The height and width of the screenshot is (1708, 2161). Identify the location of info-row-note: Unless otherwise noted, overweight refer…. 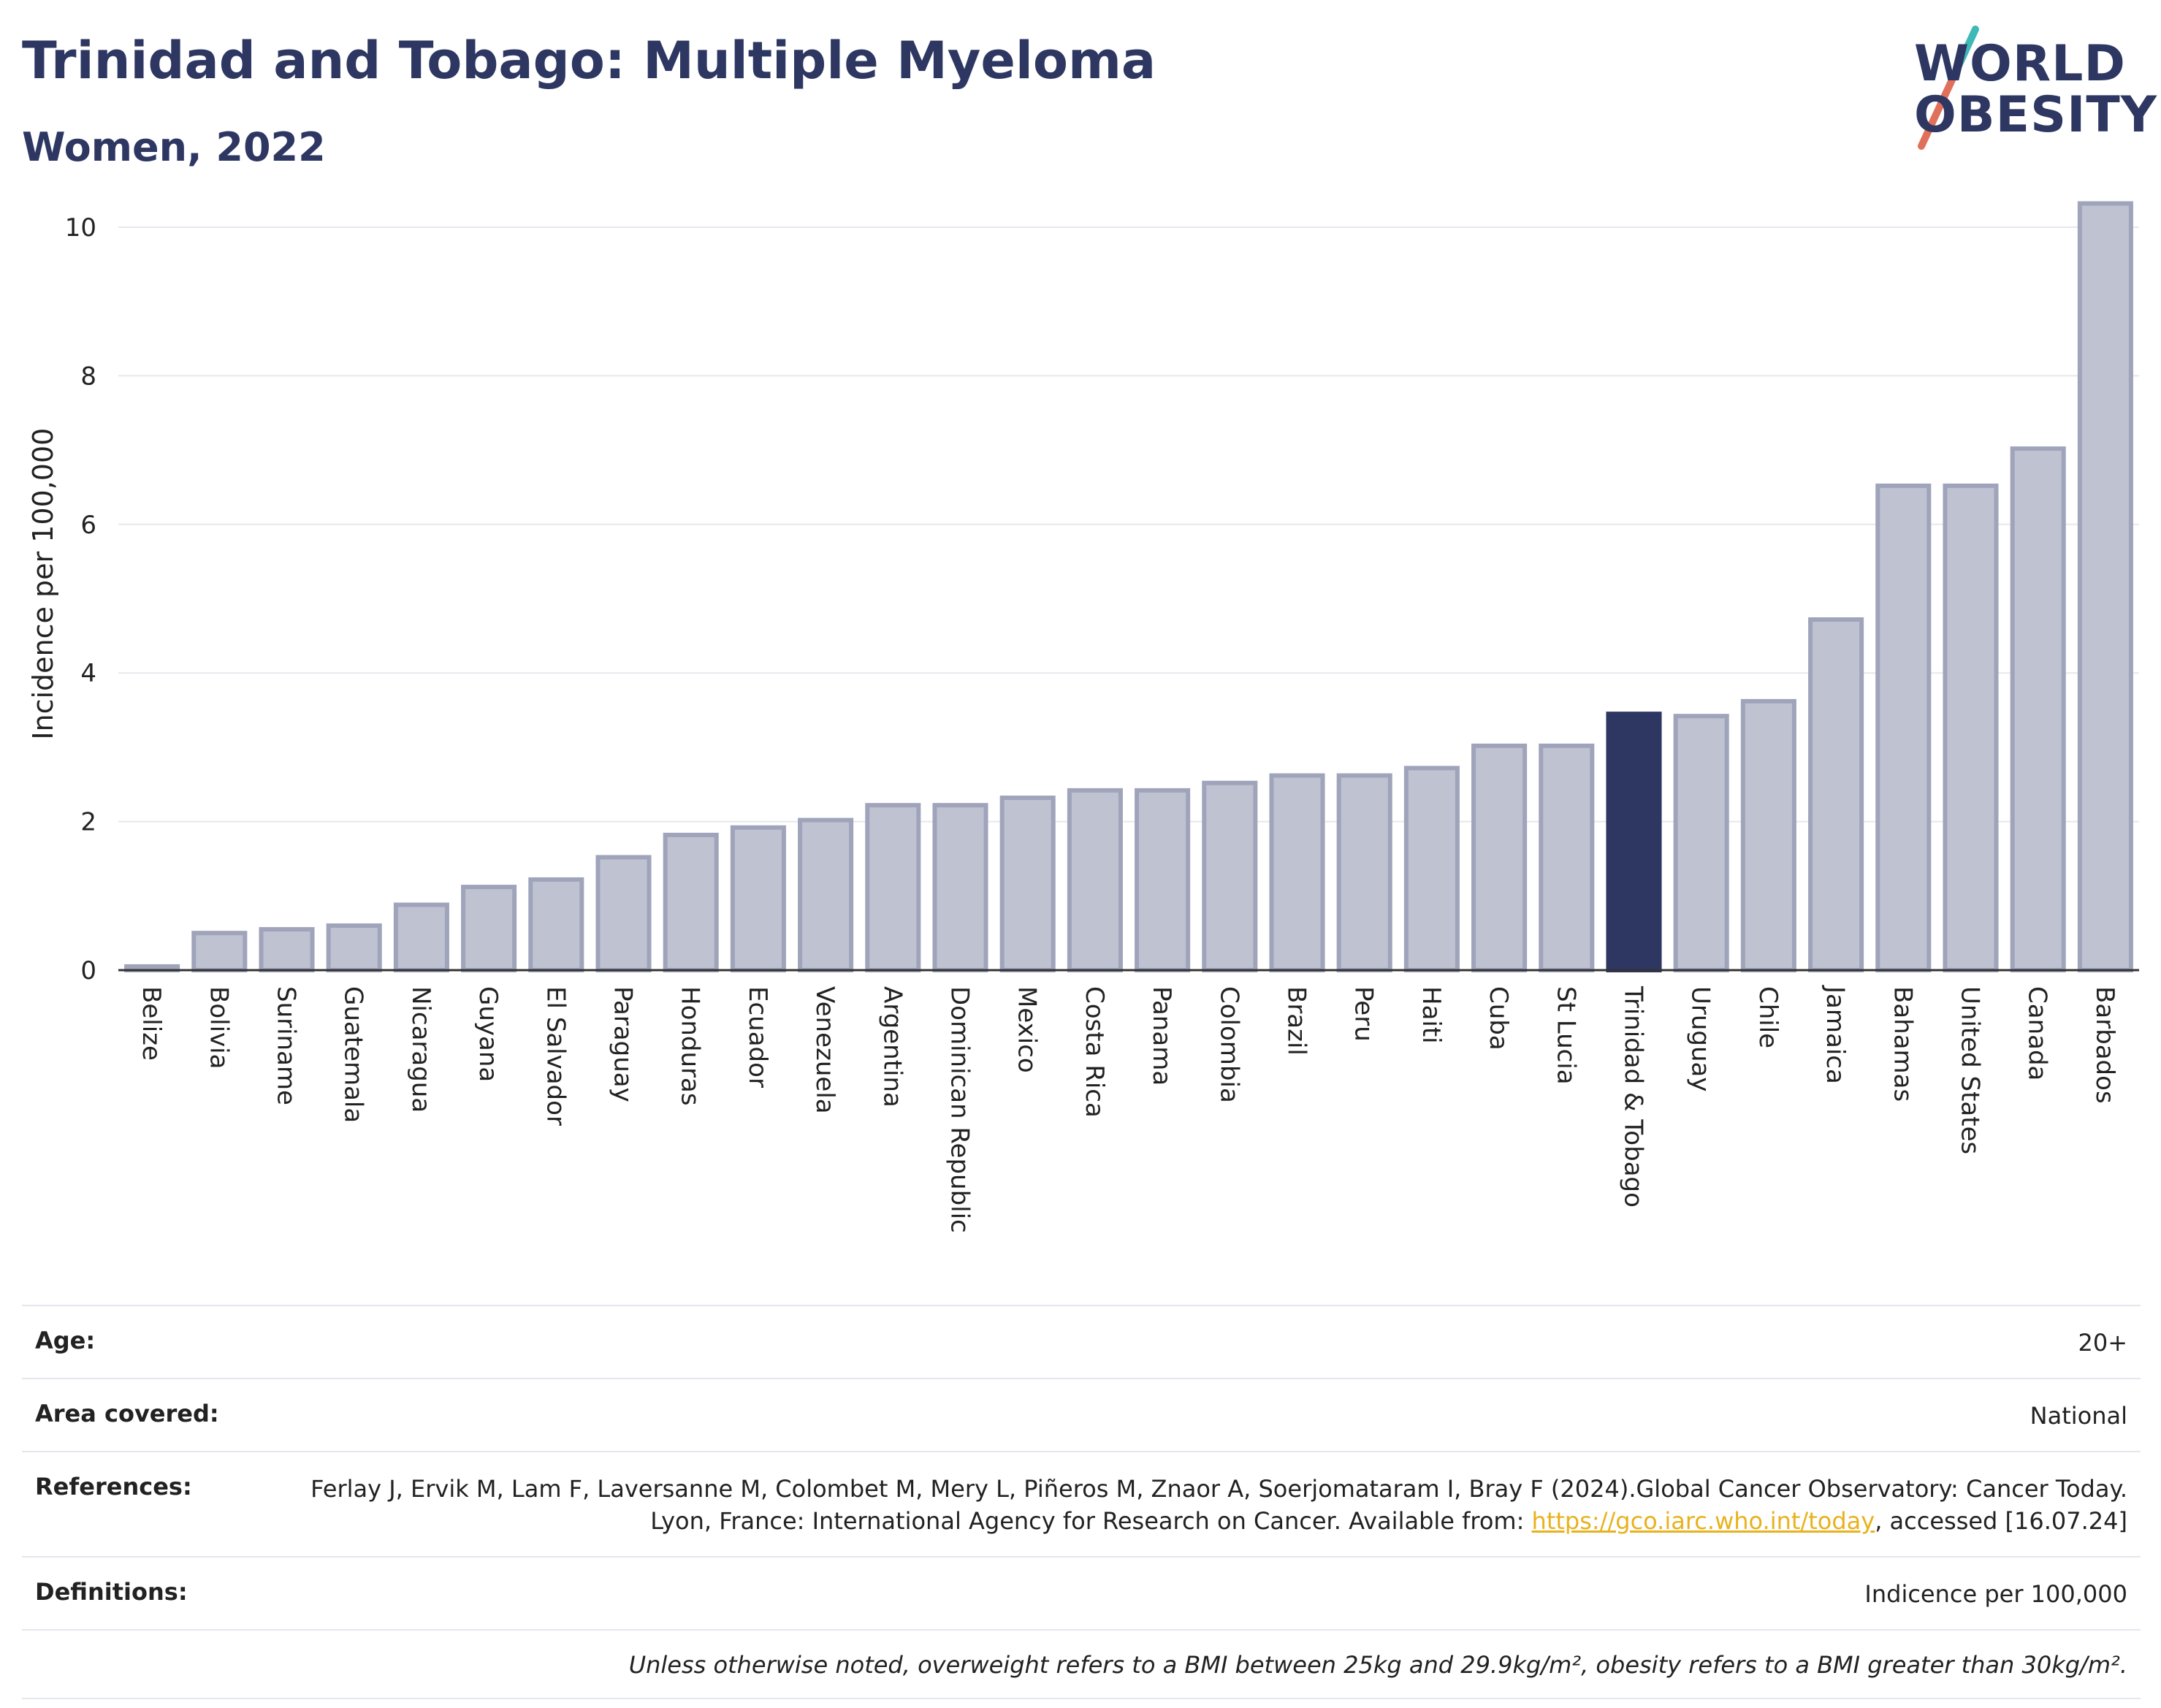
(1081, 1664).